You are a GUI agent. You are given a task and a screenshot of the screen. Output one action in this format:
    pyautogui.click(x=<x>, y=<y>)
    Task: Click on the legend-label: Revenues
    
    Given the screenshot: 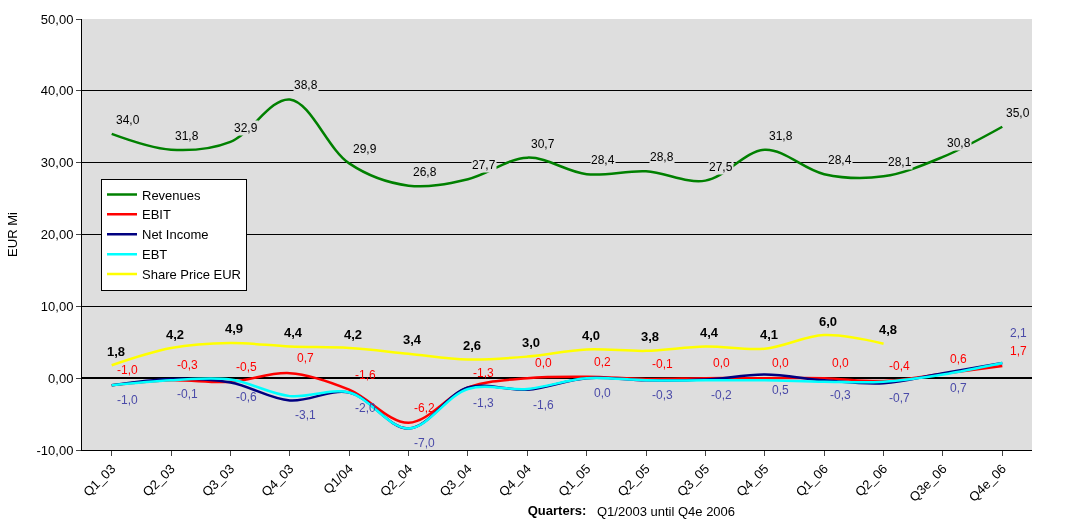 What is the action you would take?
    pyautogui.click(x=172, y=195)
    